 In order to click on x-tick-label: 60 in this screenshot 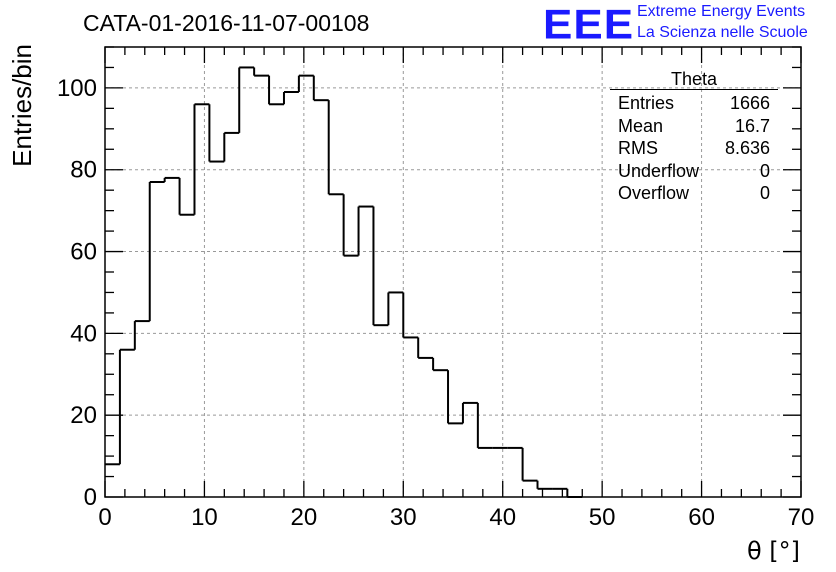, I will do `click(701, 517)`.